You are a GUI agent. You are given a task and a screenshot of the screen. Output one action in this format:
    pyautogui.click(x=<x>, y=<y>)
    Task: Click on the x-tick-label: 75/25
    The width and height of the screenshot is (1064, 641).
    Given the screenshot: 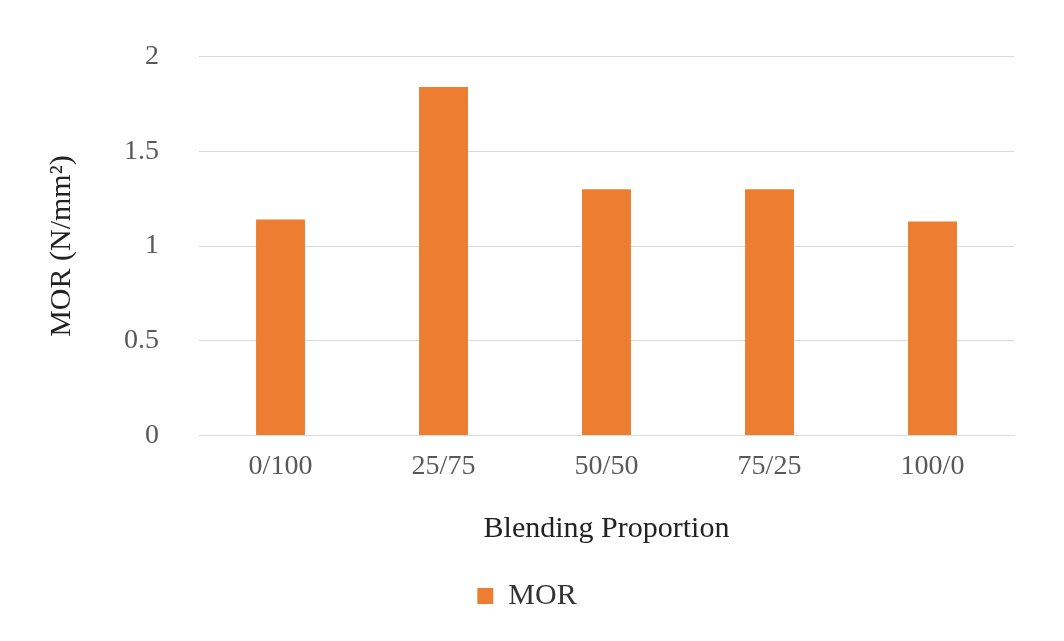 What is the action you would take?
    pyautogui.click(x=769, y=464)
    